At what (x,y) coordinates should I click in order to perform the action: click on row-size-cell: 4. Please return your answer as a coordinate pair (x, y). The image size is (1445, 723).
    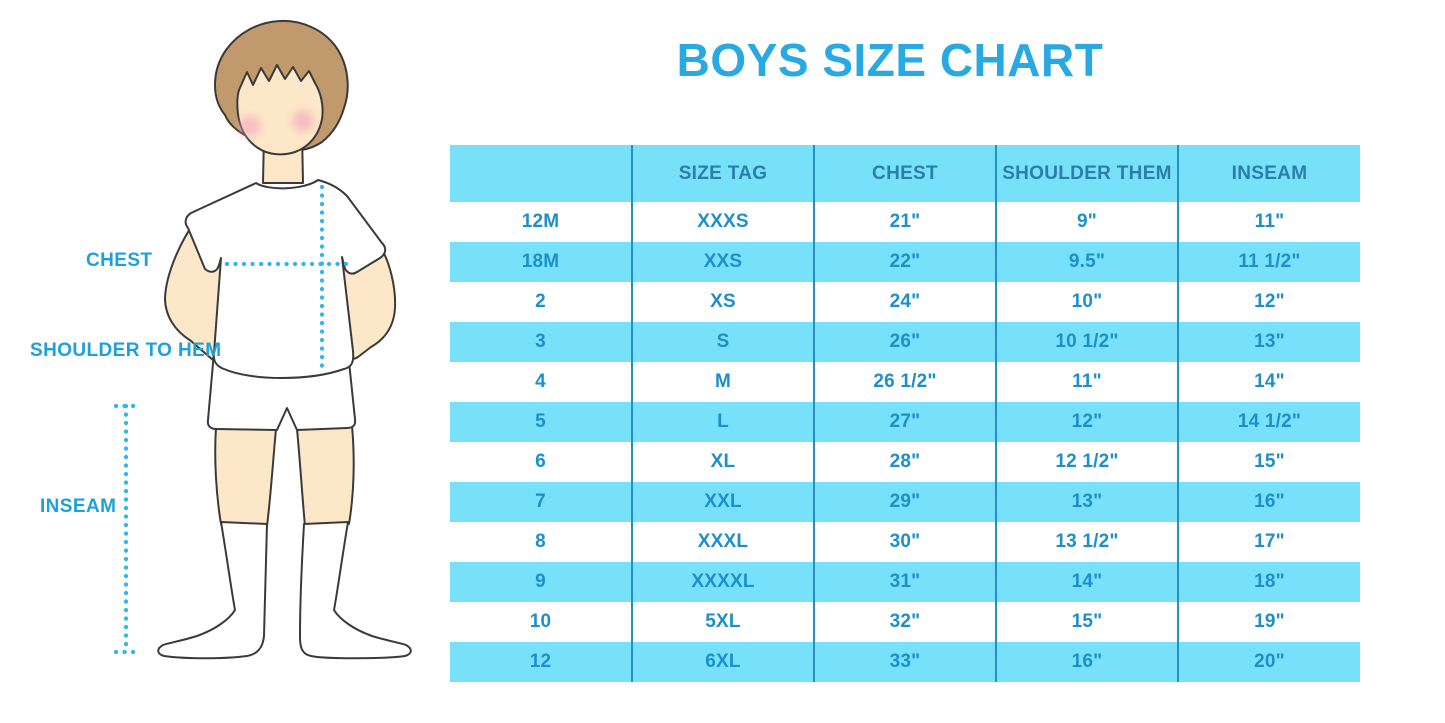
    Looking at the image, I should click on (540, 381).